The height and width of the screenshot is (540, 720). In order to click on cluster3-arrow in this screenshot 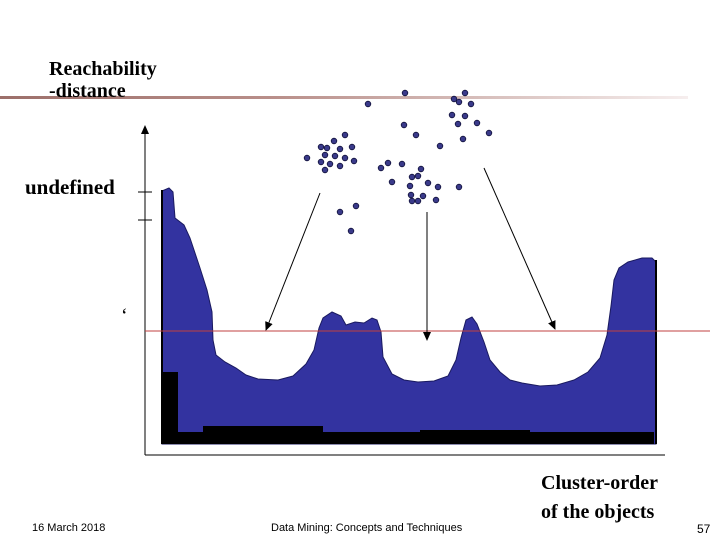, I will do `click(519, 248)`.